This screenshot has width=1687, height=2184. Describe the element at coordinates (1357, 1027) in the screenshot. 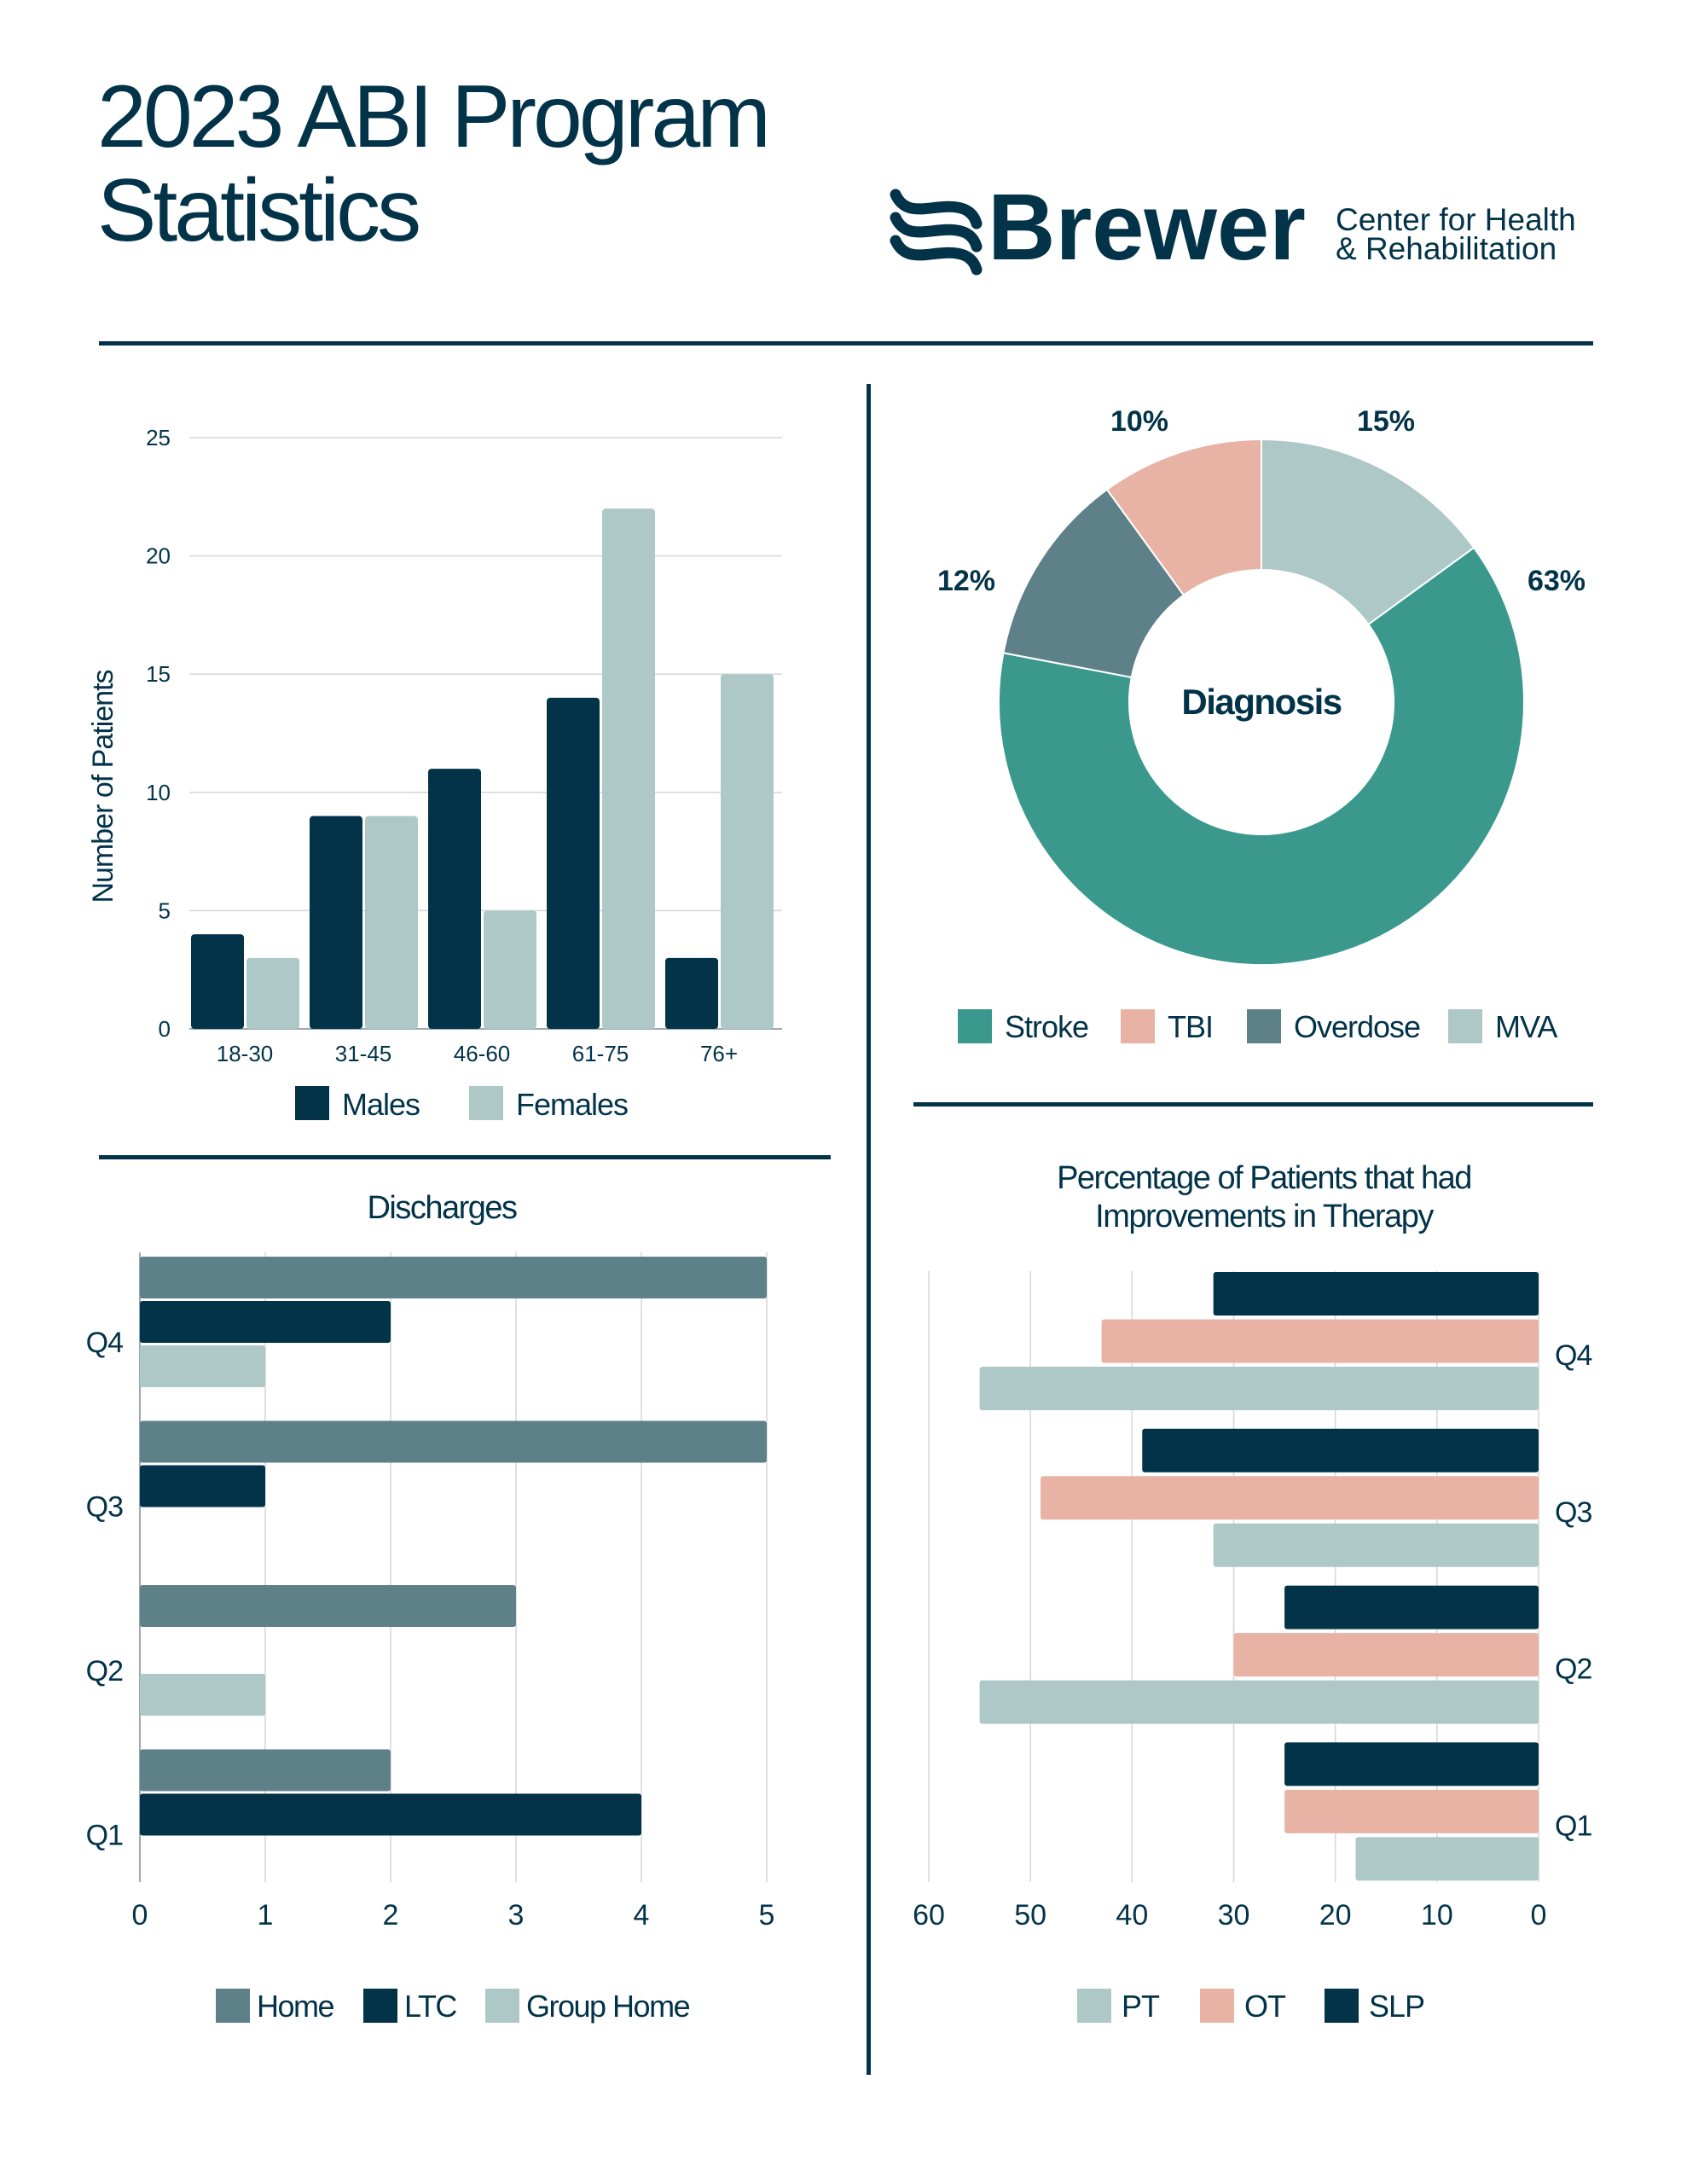

I see `legend-label: Overdose` at that location.